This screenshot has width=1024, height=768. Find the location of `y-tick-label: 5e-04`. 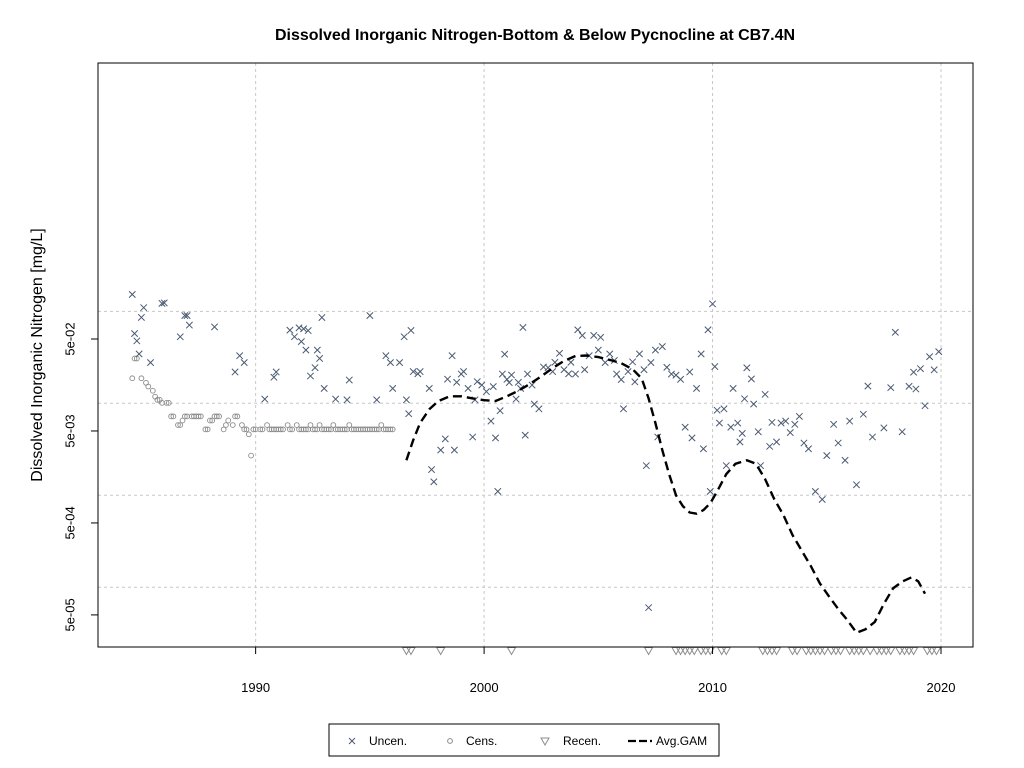

y-tick-label: 5e-04 is located at coordinates (69, 522).